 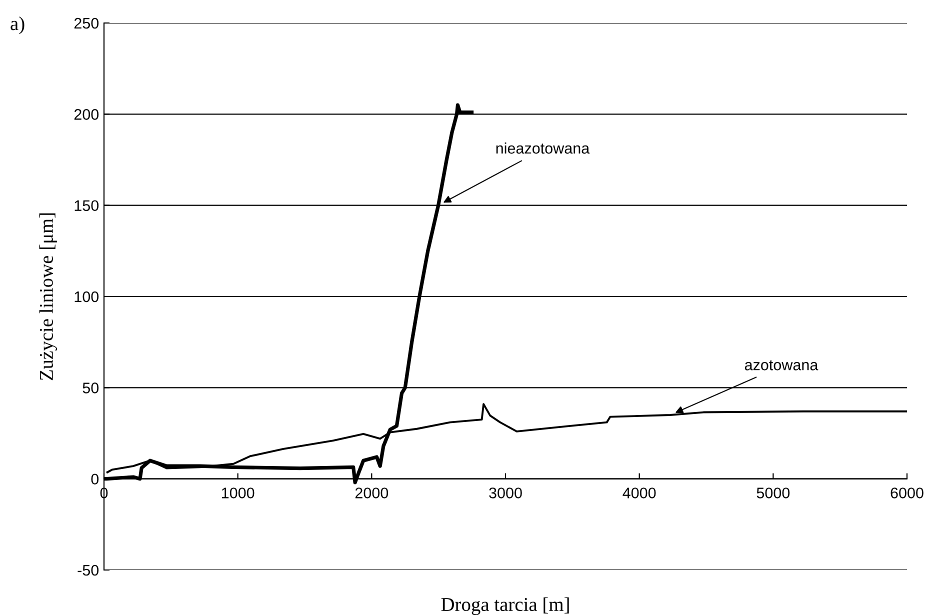 What do you see at coordinates (238, 493) in the screenshot?
I see `x-tick-label: 1000` at bounding box center [238, 493].